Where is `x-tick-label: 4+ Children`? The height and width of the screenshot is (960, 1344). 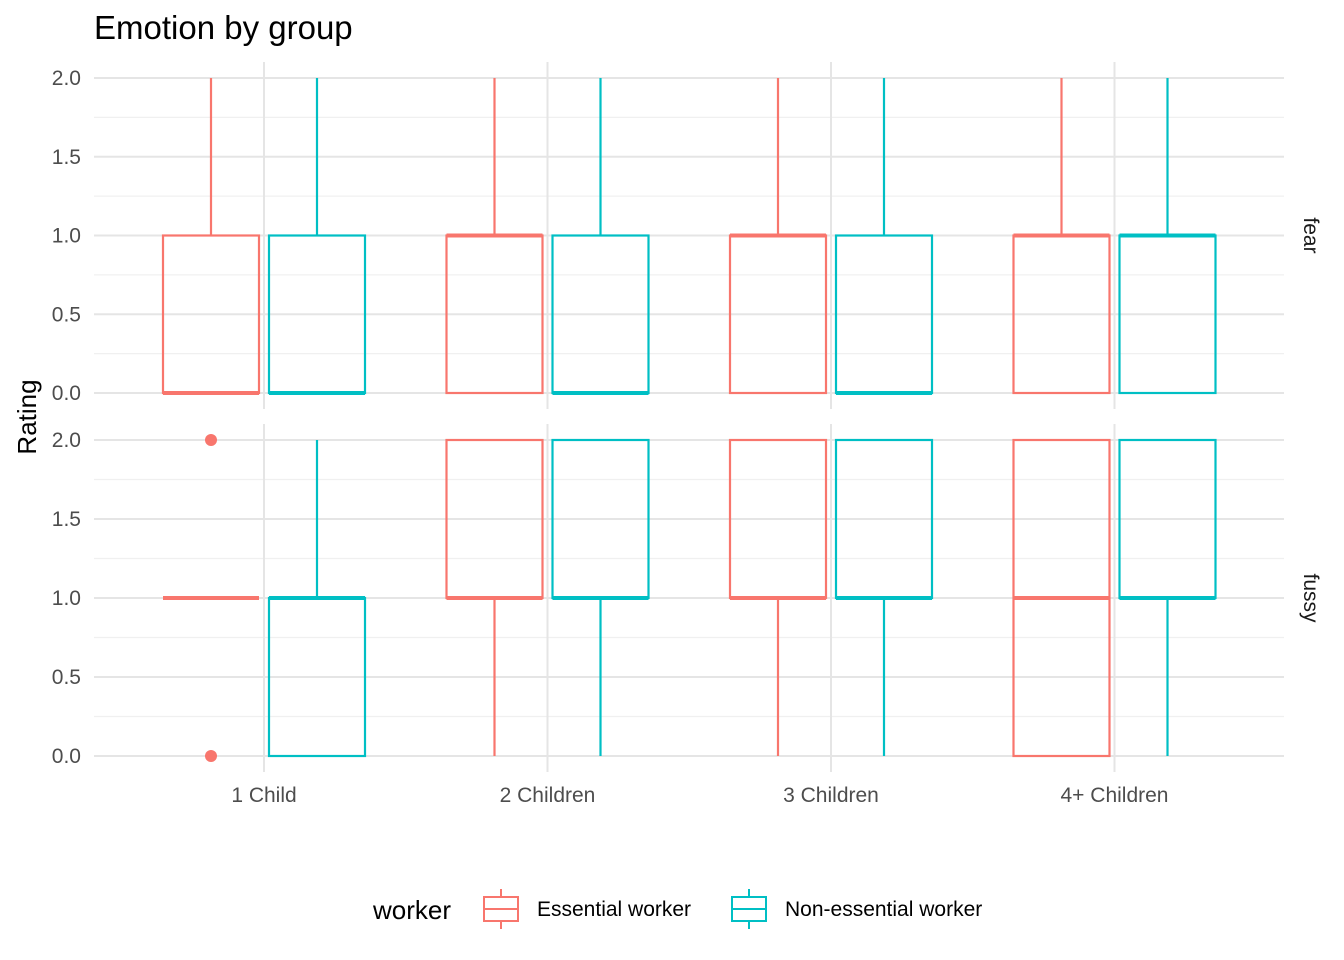
x-tick-label: 4+ Children is located at coordinates (1115, 795).